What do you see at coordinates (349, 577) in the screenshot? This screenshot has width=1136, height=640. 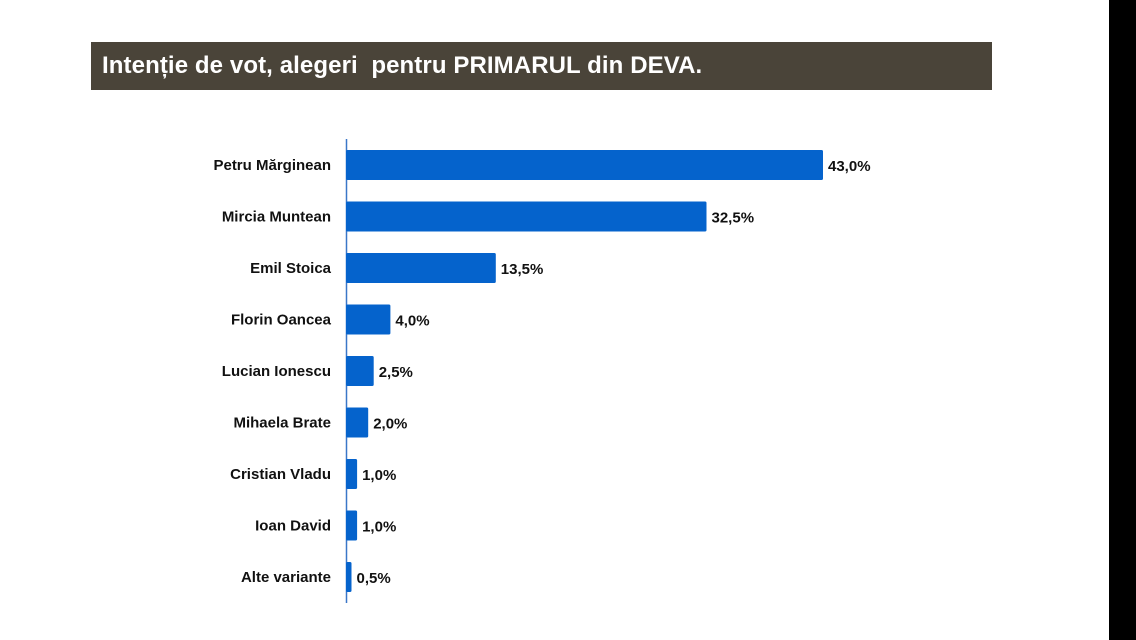 I see `bar-alte-variante` at bounding box center [349, 577].